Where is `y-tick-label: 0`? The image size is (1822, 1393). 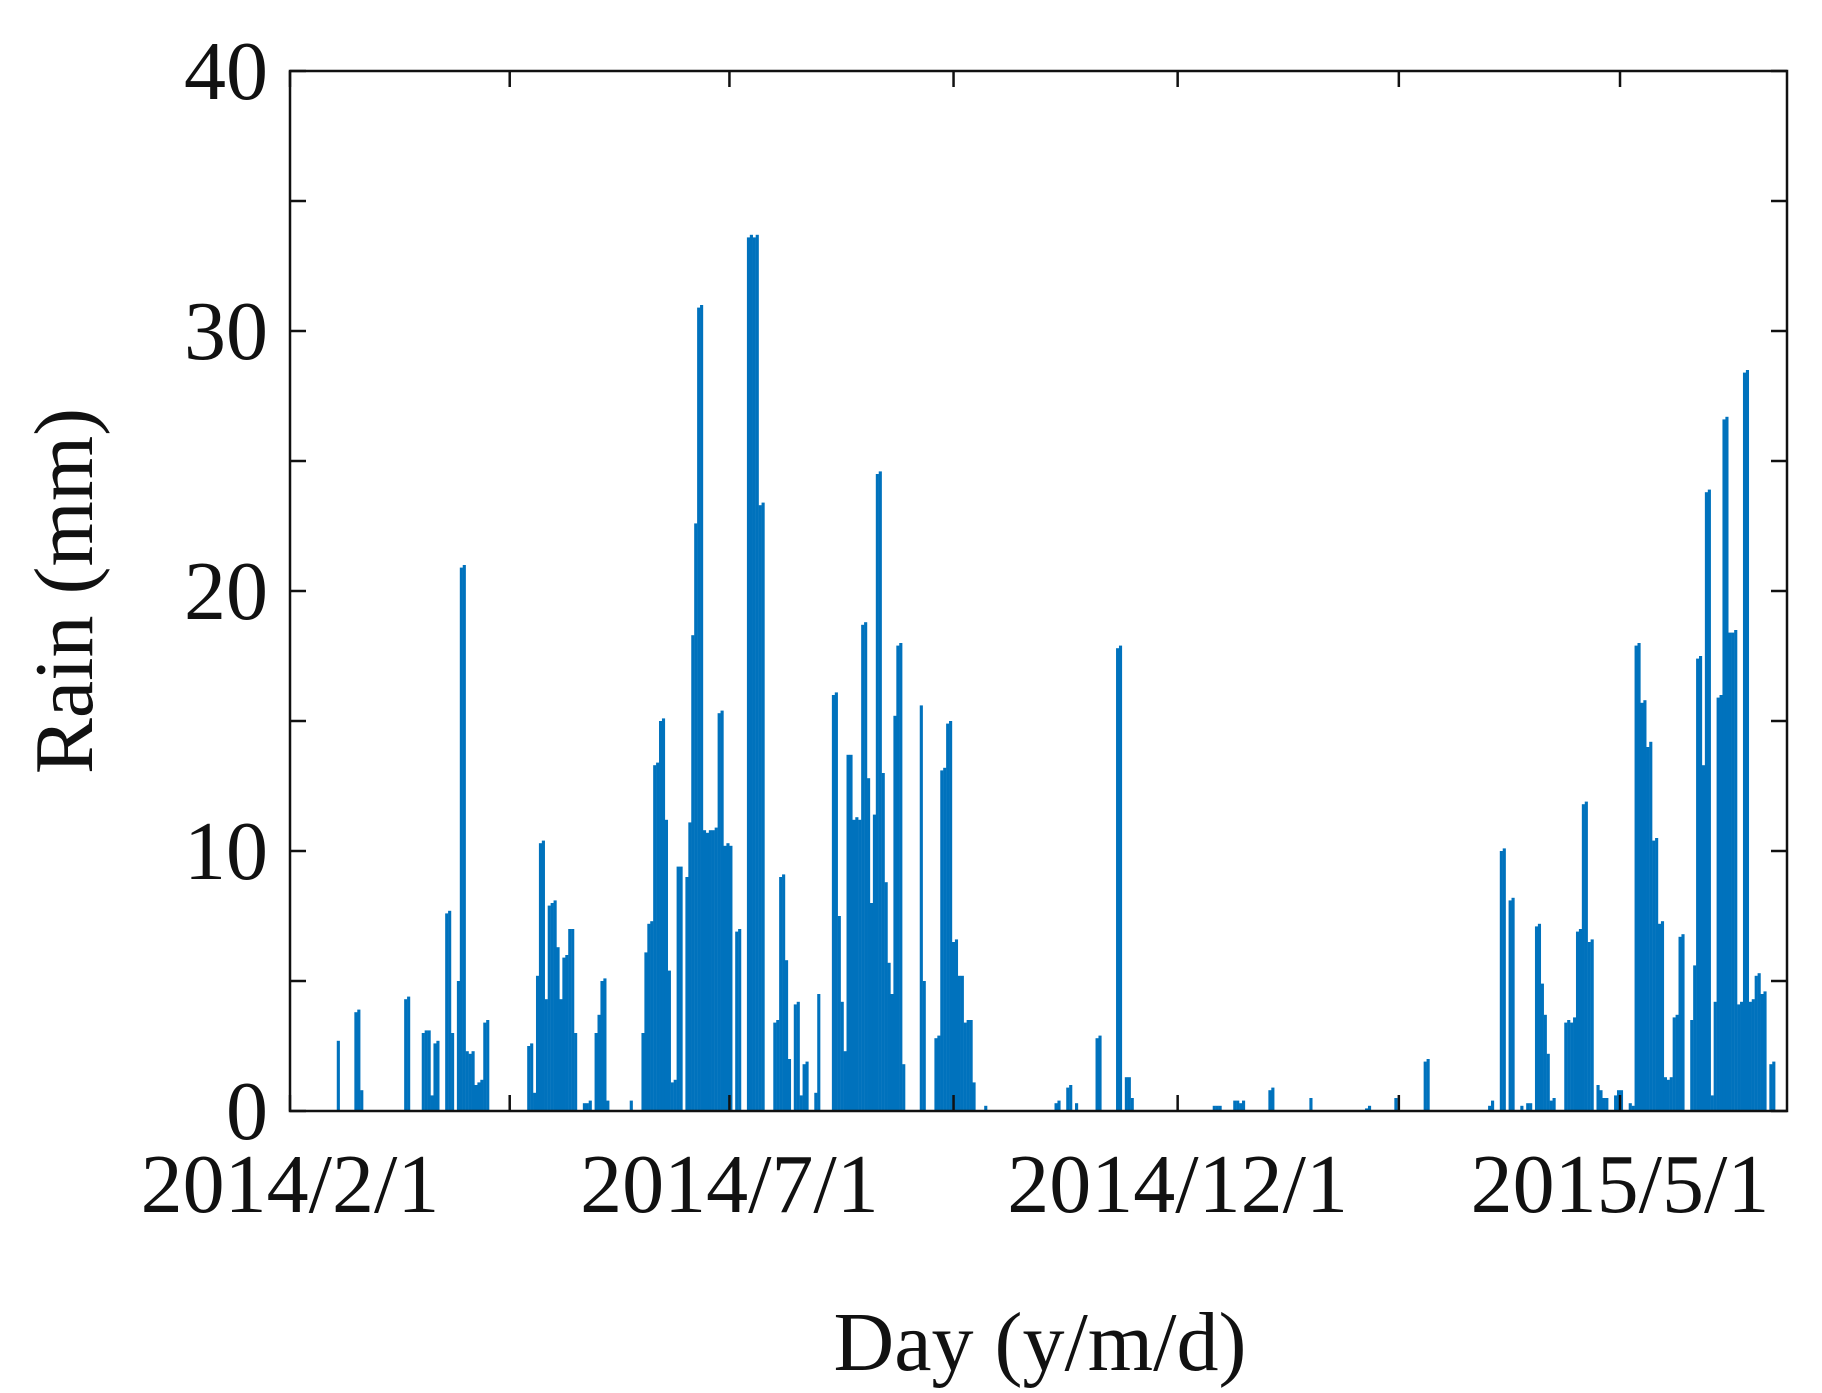
y-tick-label: 0 is located at coordinates (247, 1111).